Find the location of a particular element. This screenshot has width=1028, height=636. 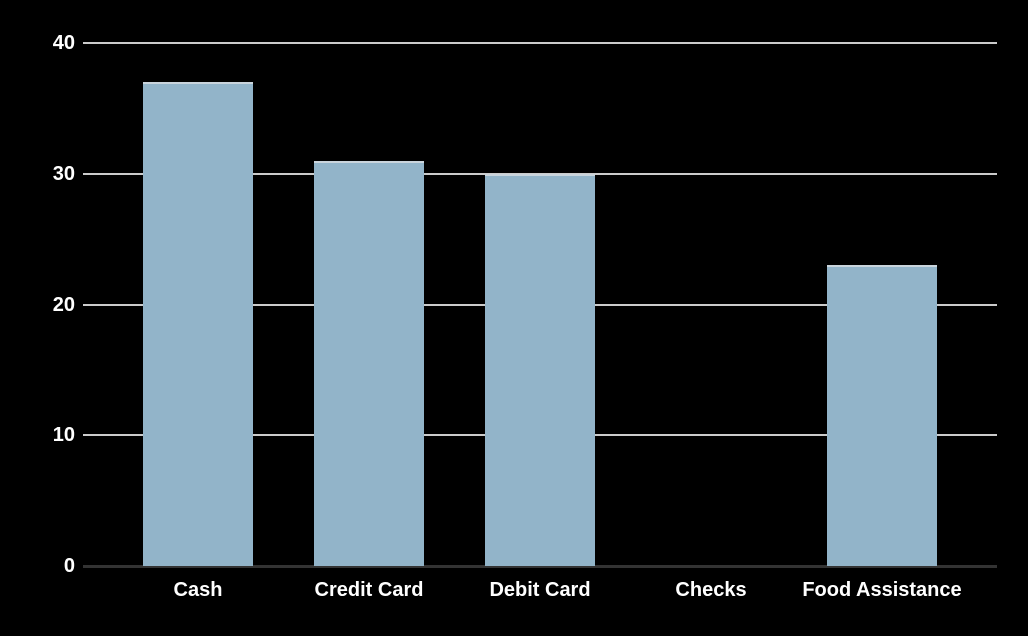

y-axis-tick-label: 40 is located at coordinates (63, 43).